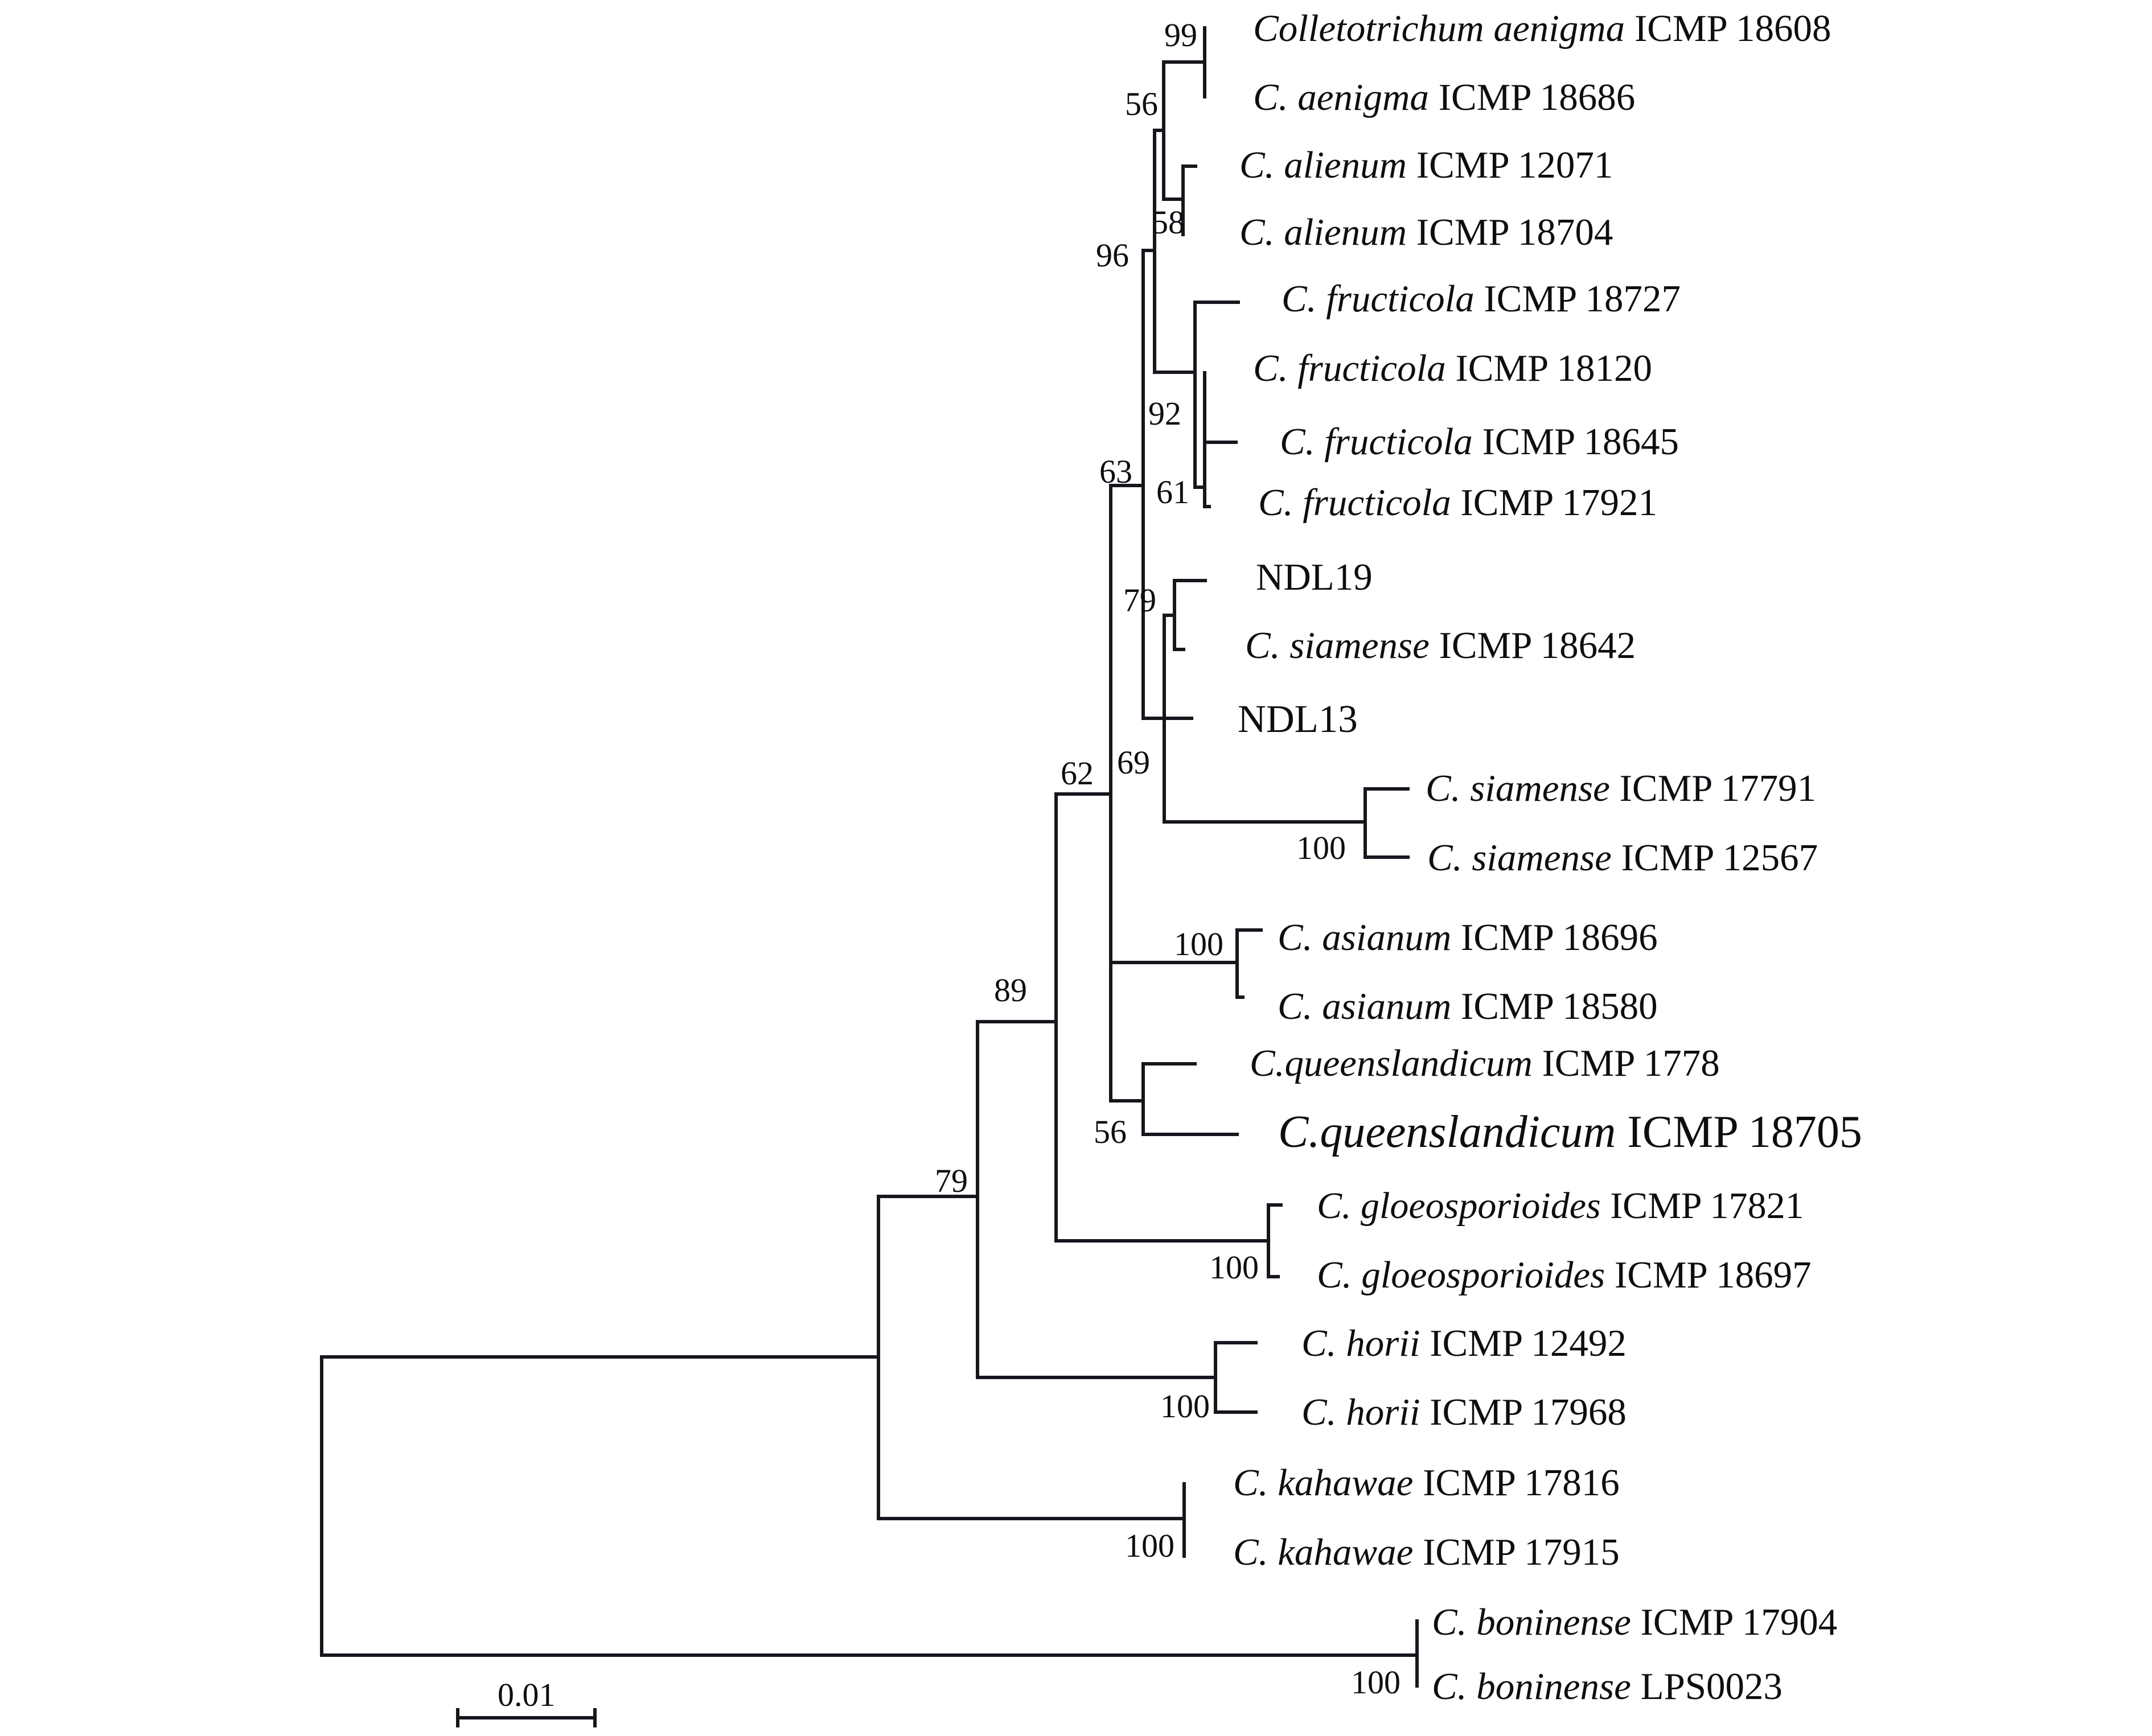  Describe the element at coordinates (1444, 97) in the screenshot. I see `svg-text: C. aenigma ICMP 18686` at that location.